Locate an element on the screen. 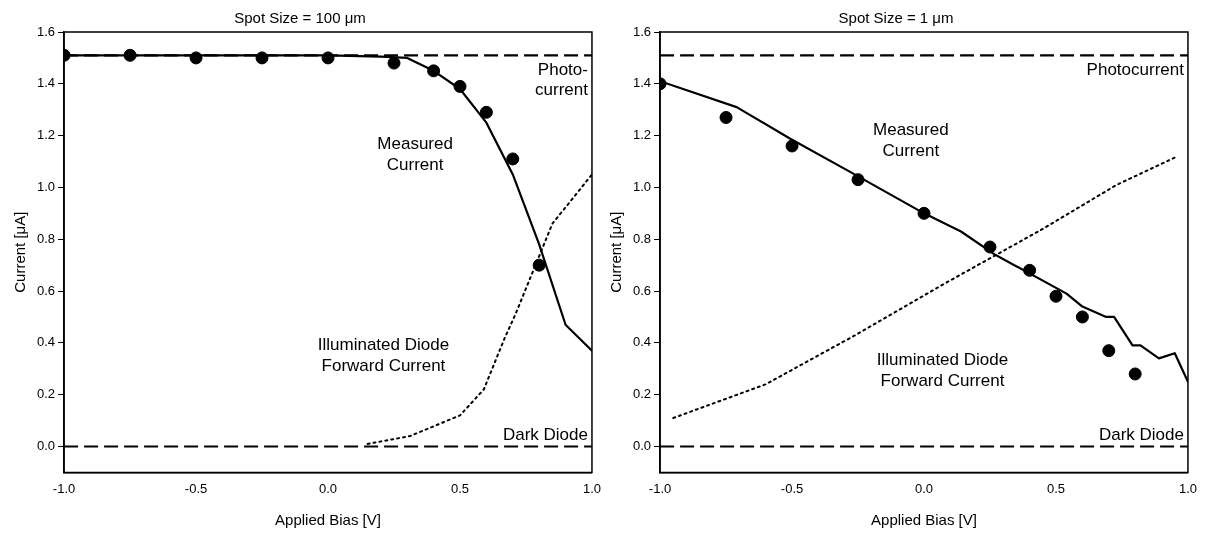 The image size is (1209, 542). chart-title: Spot Size = 1 μm is located at coordinates (896, 18).